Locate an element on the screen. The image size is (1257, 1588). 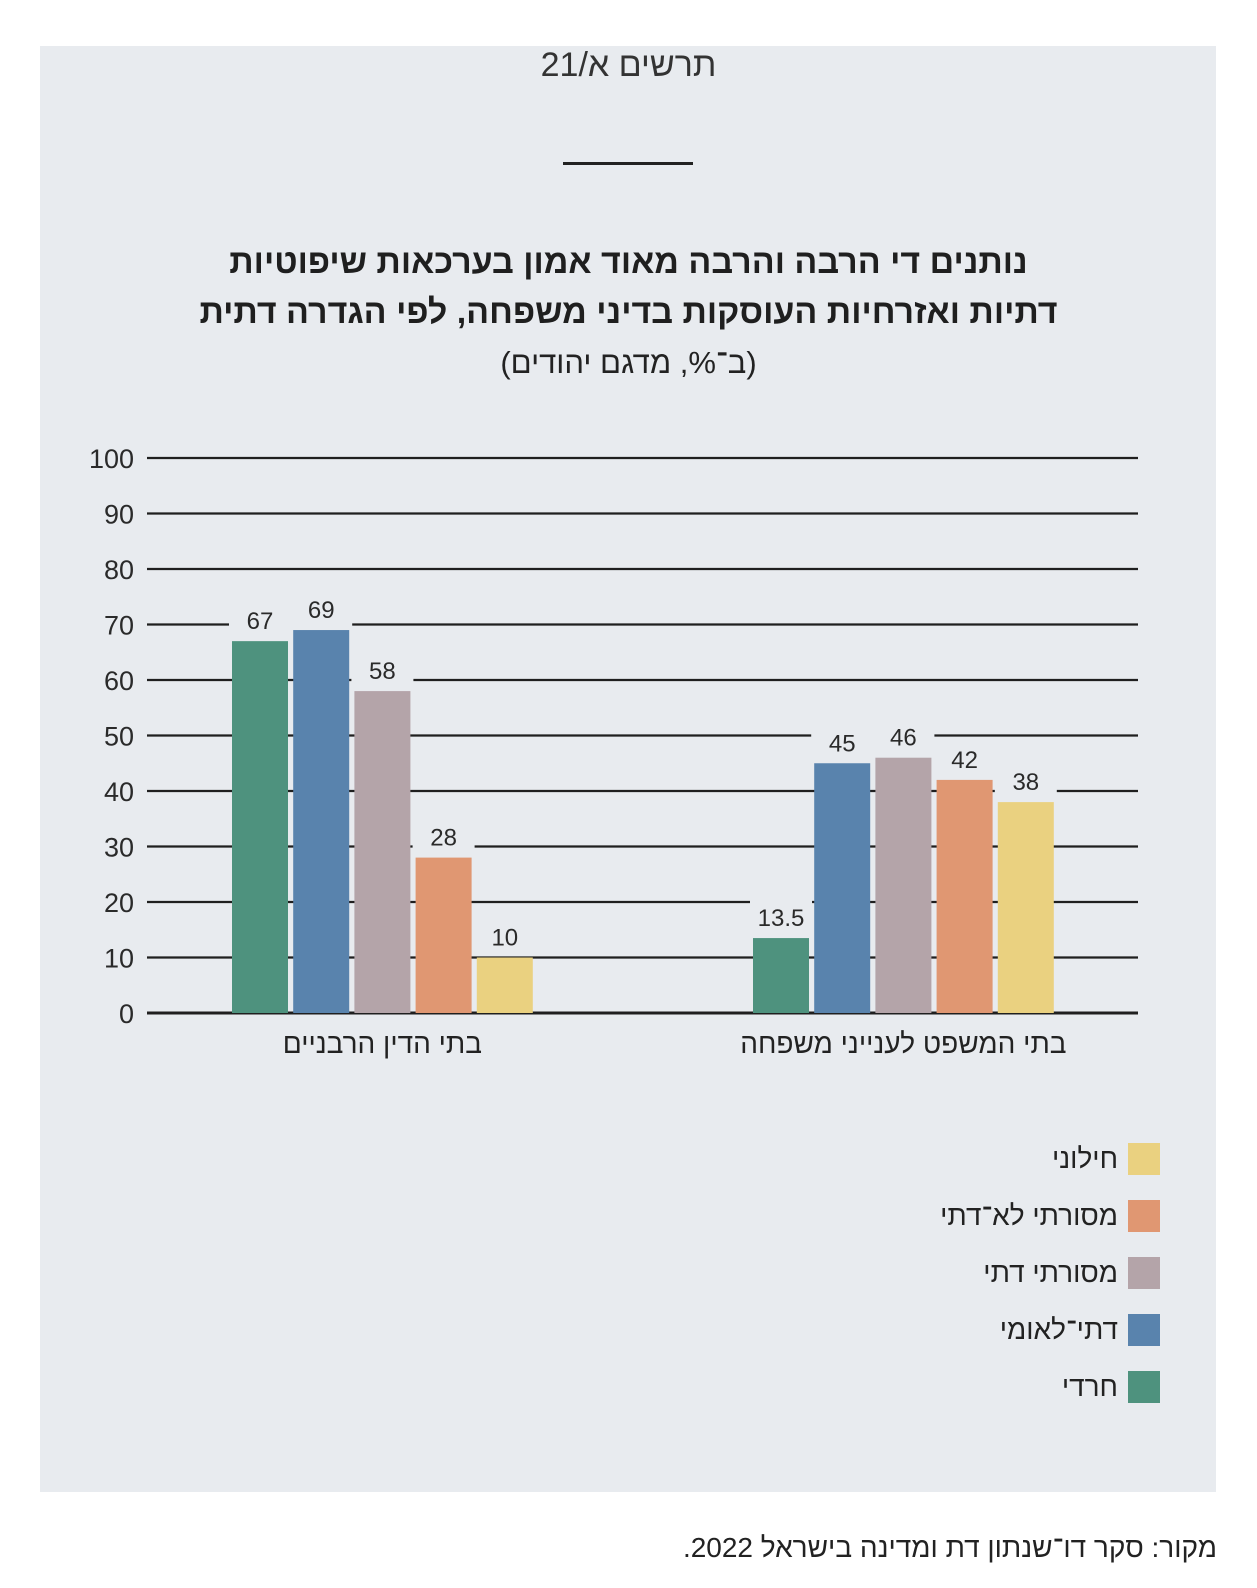
chart-subtitle: (ב־%, מדגם יהודים) is located at coordinates (628, 362).